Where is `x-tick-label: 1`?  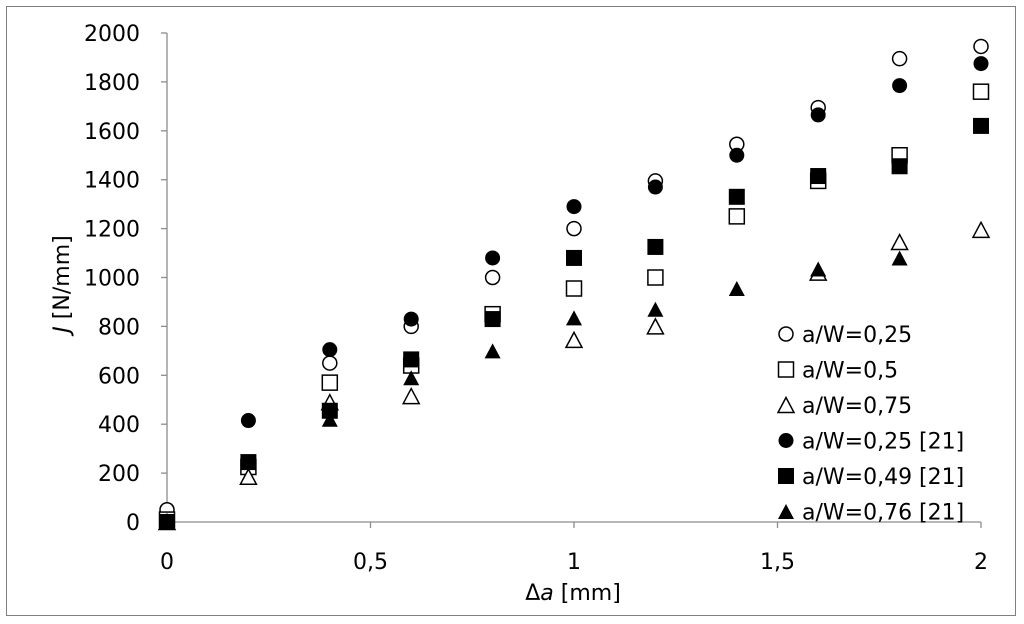 x-tick-label: 1 is located at coordinates (574, 562).